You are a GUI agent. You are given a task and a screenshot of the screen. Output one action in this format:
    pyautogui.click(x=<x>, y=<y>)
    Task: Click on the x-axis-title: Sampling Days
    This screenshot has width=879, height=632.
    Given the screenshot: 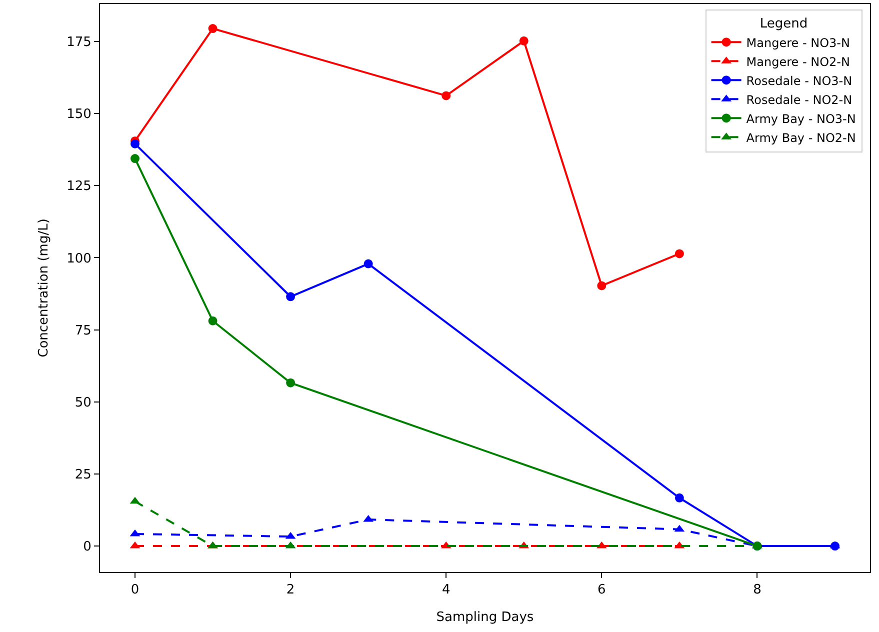 What is the action you would take?
    pyautogui.click(x=485, y=618)
    